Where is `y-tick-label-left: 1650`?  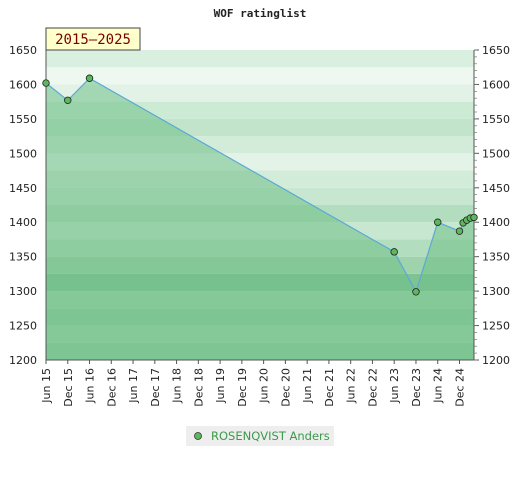 y-tick-label-left: 1650 is located at coordinates (23, 50).